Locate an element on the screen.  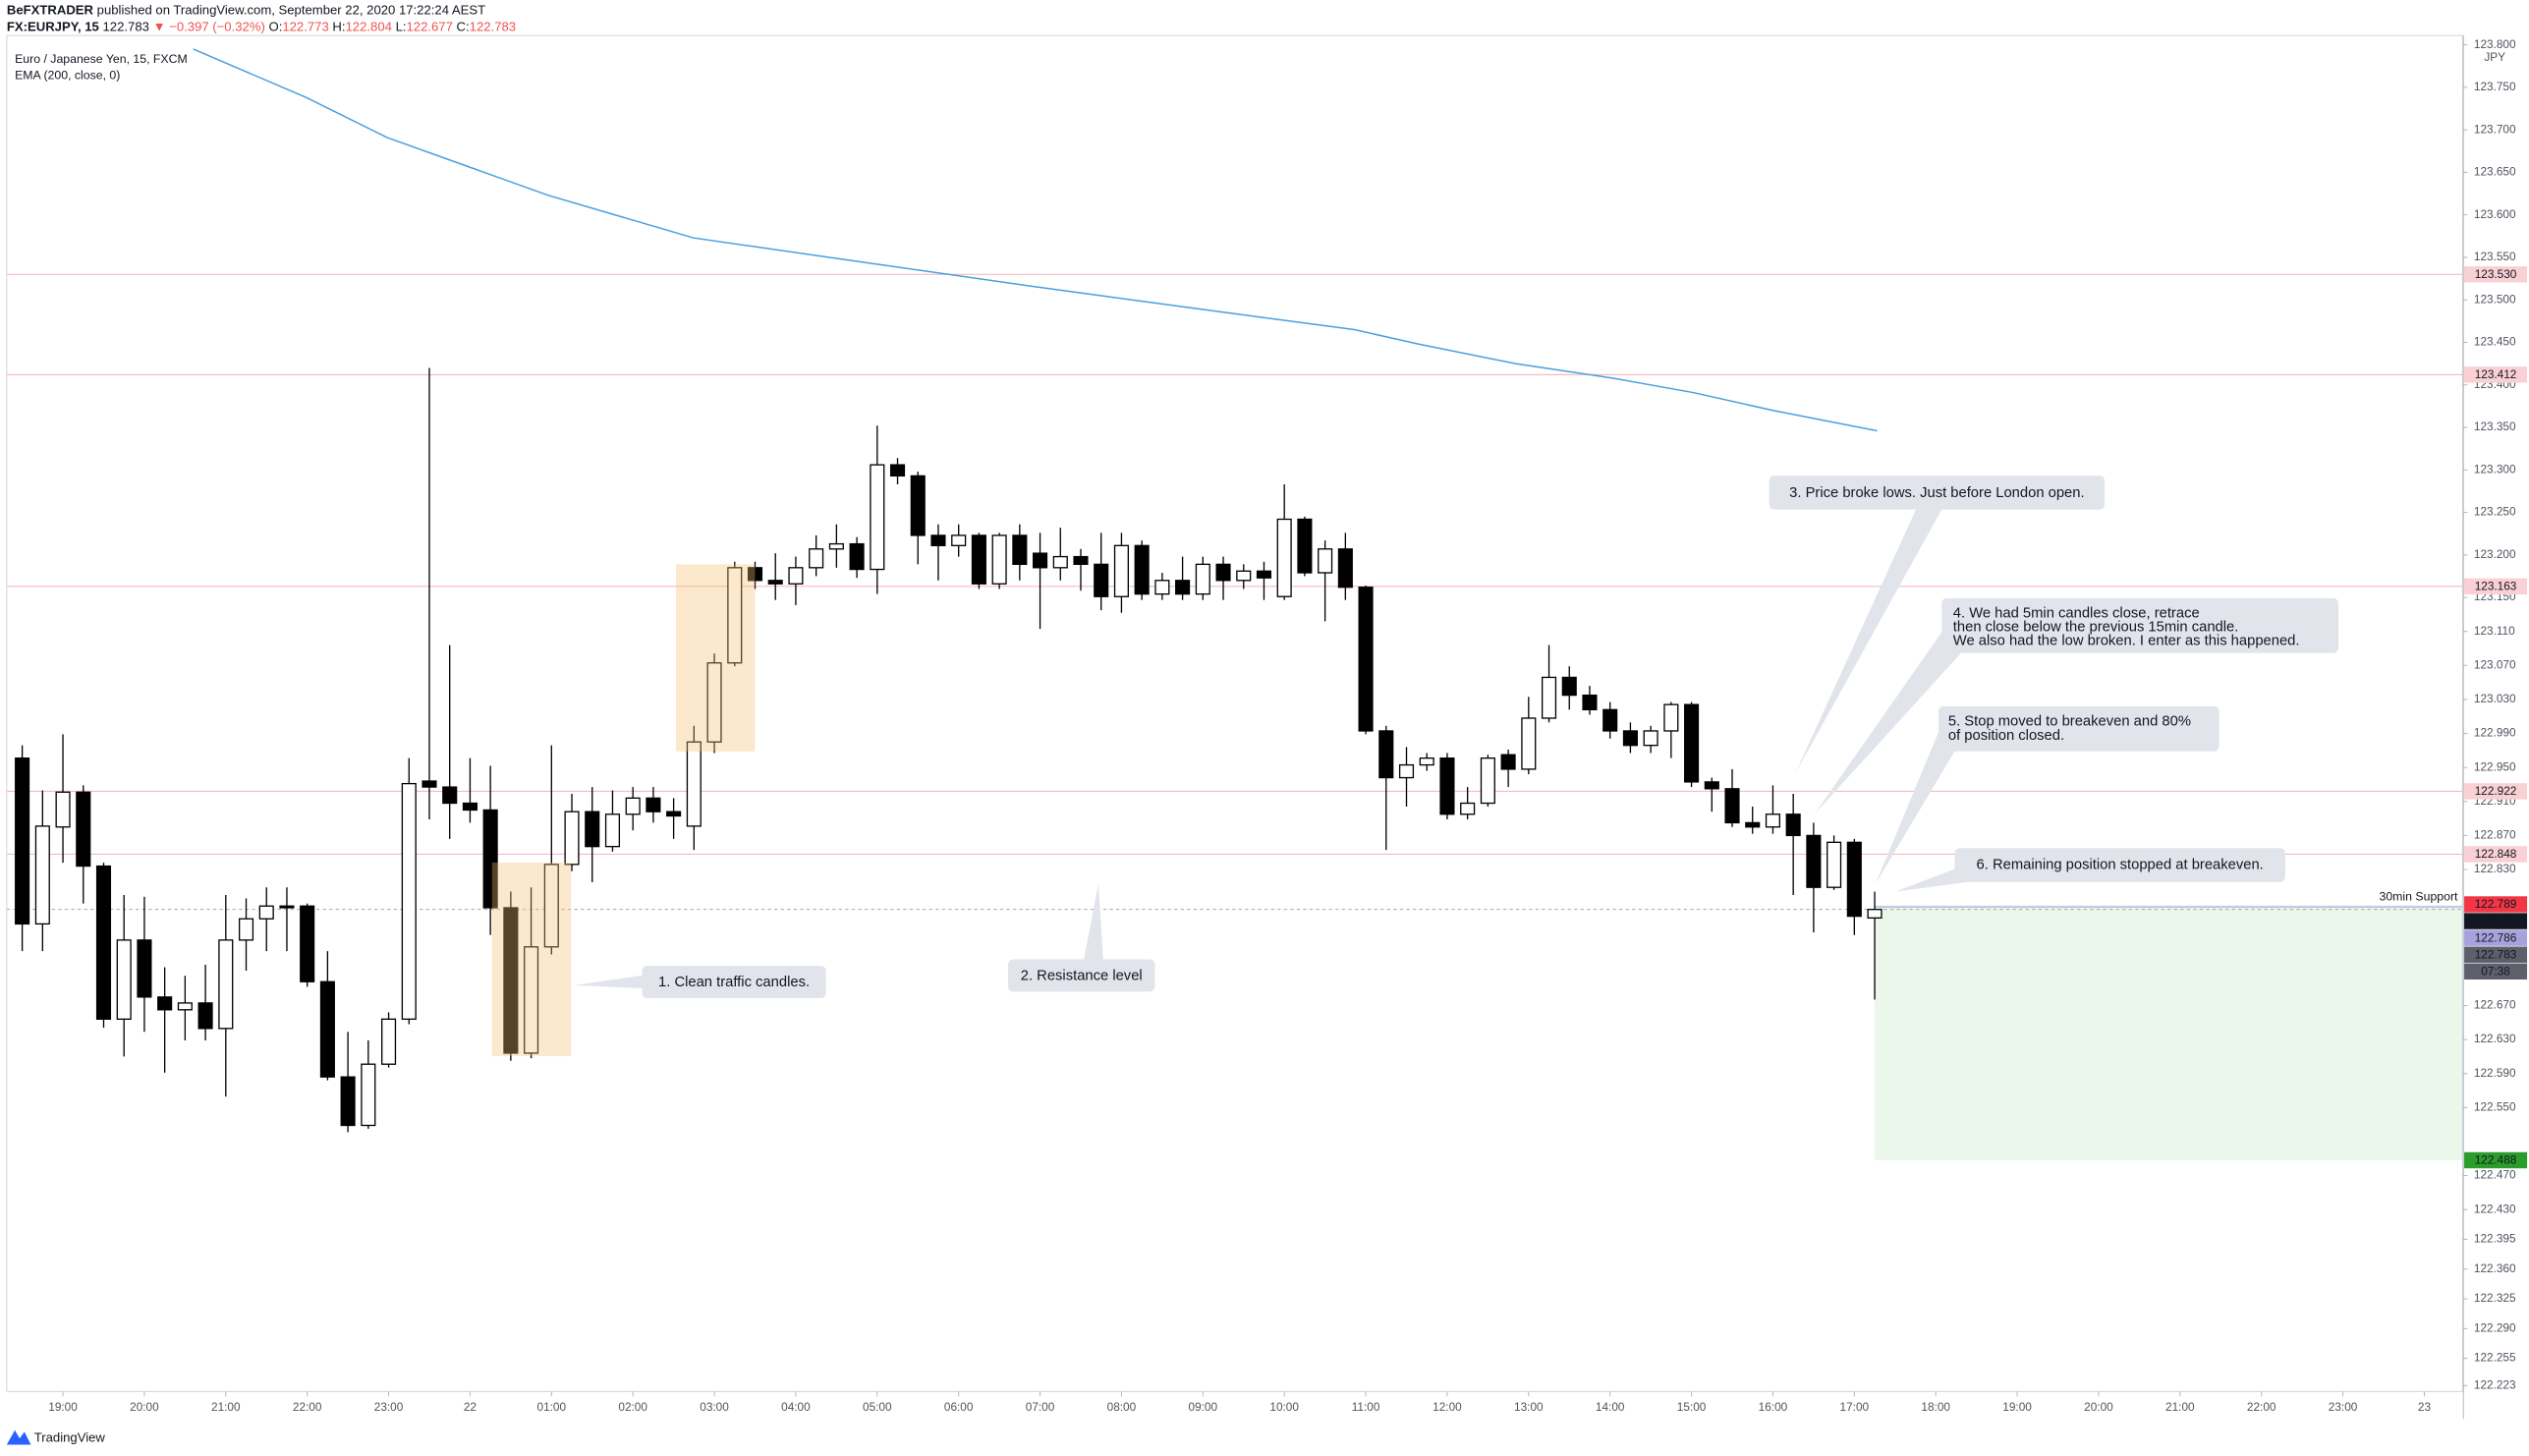
y-tick-label: 123.650 is located at coordinates (2495, 172).